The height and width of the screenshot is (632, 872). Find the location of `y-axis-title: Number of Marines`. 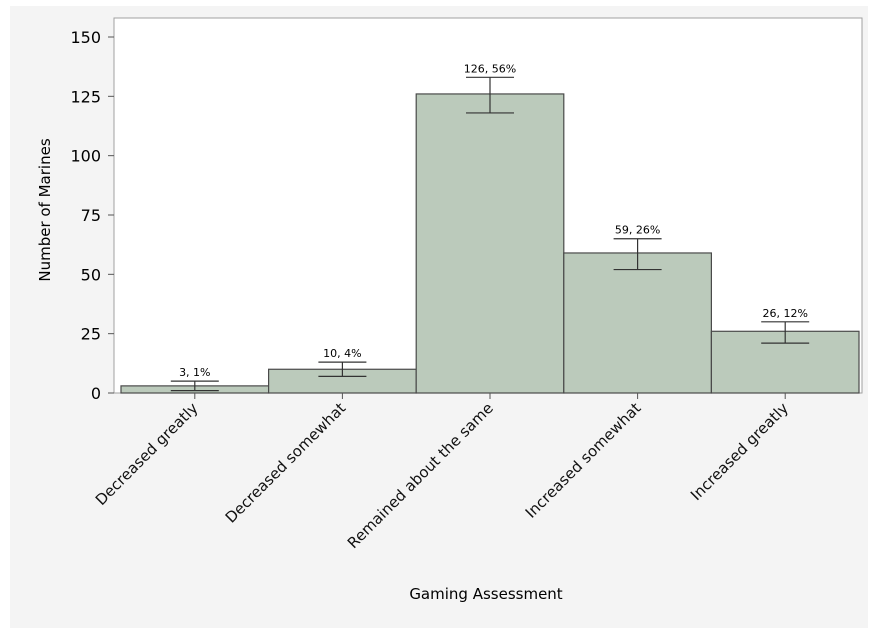

y-axis-title: Number of Marines is located at coordinates (45, 209).